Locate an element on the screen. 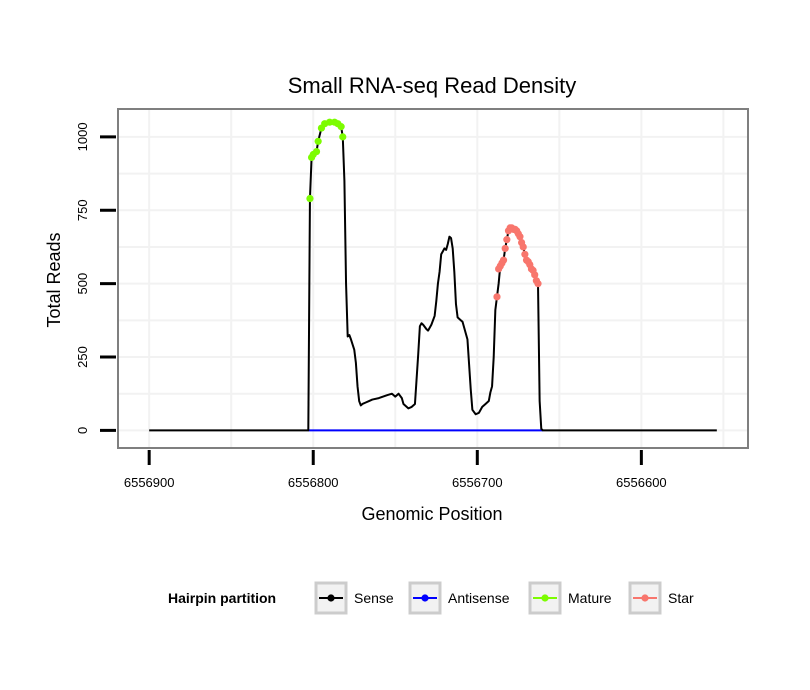 The image size is (810, 690). legend-dot-mature is located at coordinates (545, 598).